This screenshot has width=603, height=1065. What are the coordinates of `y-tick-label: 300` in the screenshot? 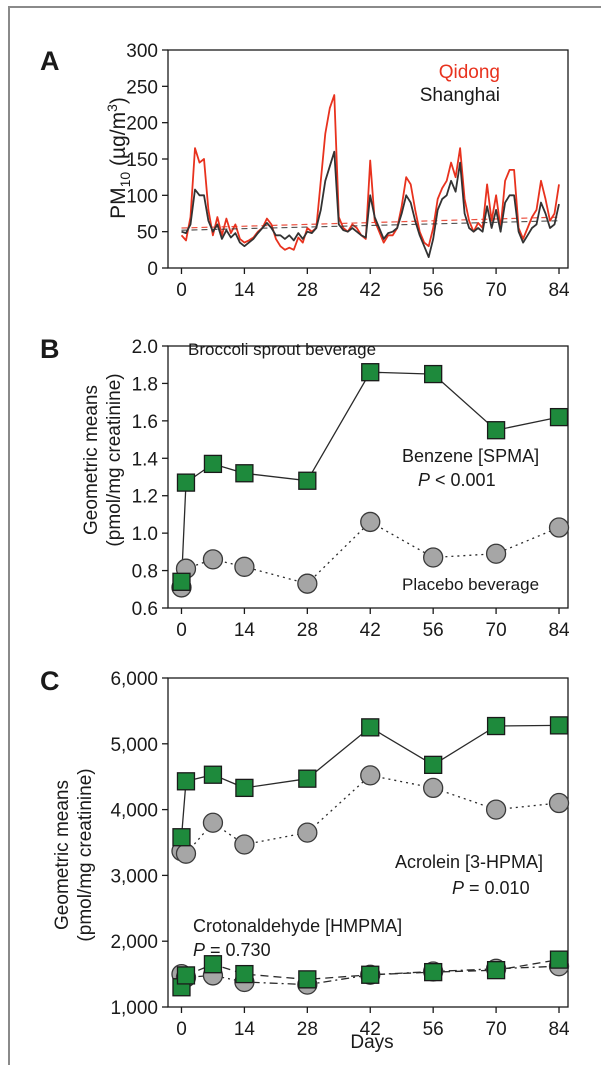 It's located at (142, 51).